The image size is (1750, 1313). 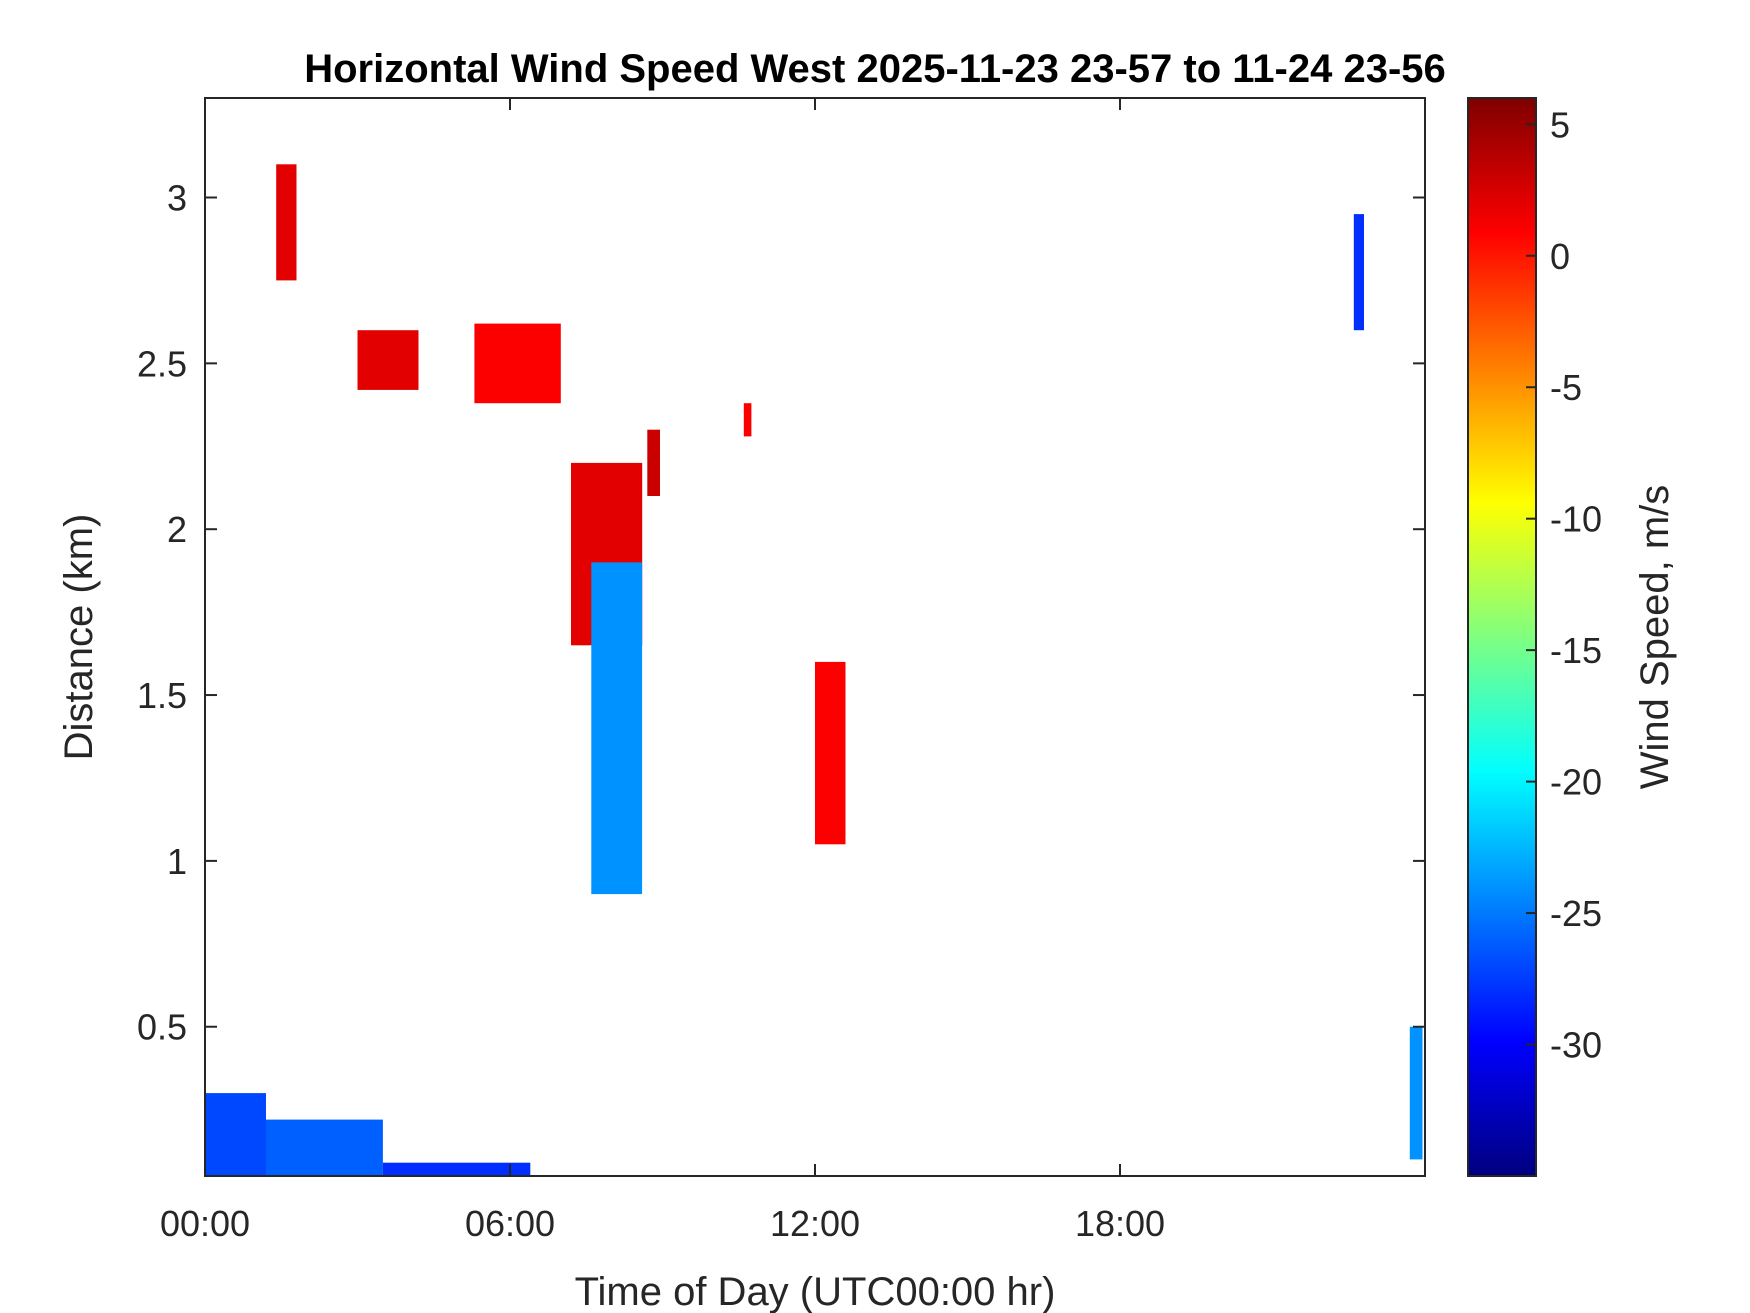 What do you see at coordinates (162, 363) in the screenshot?
I see `y-tick-label: 2.5` at bounding box center [162, 363].